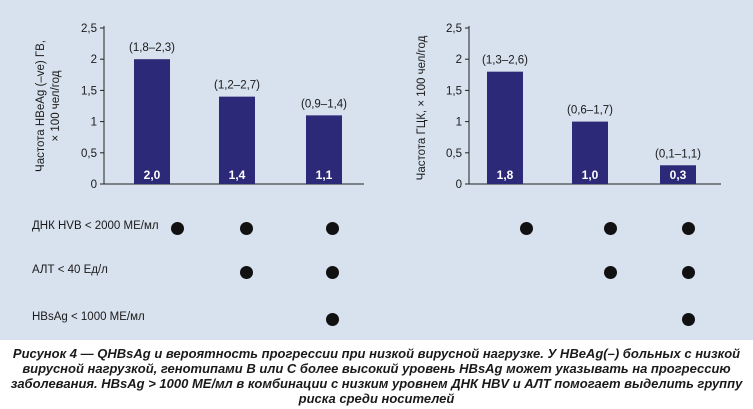 This screenshot has height=409, width=753. Describe the element at coordinates (590, 175) in the screenshot. I see `chart2-bar-value-label: 1,0` at that location.